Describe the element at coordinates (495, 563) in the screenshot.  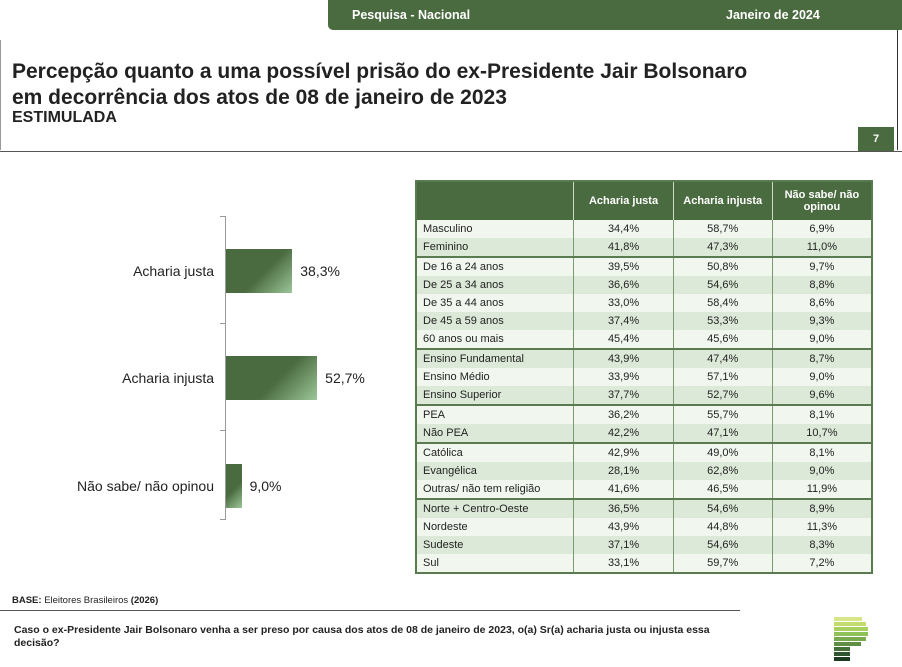
I see `row-label: Sul` at that location.